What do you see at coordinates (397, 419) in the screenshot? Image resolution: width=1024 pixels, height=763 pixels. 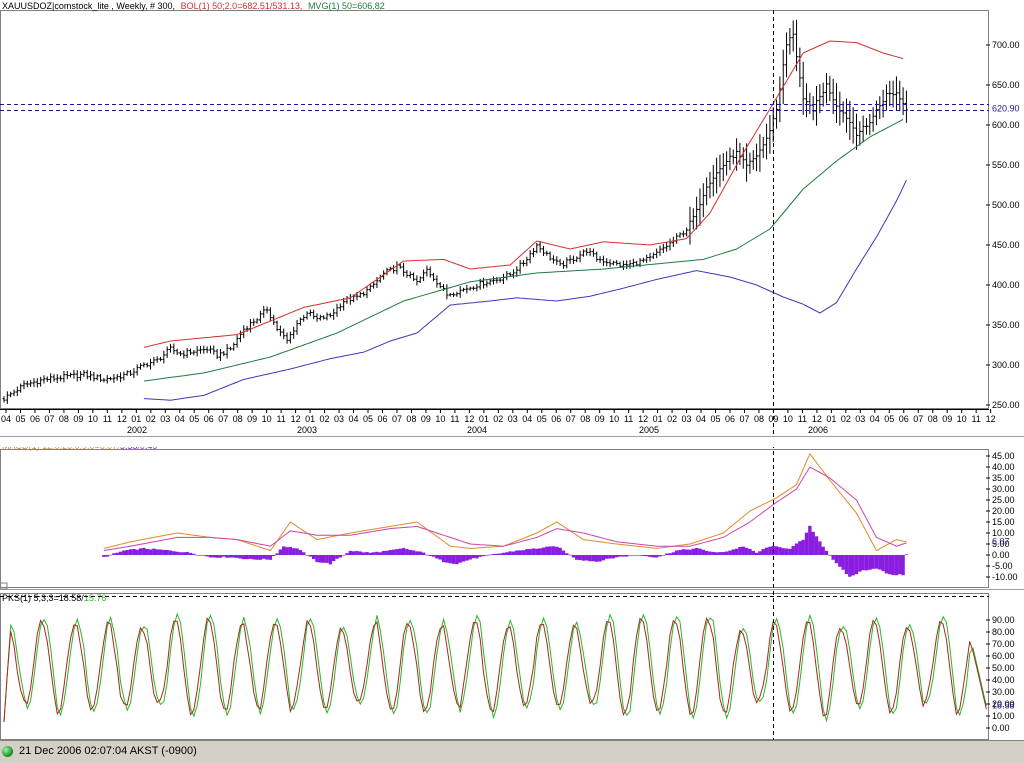 I see `x-tick-label: 07` at bounding box center [397, 419].